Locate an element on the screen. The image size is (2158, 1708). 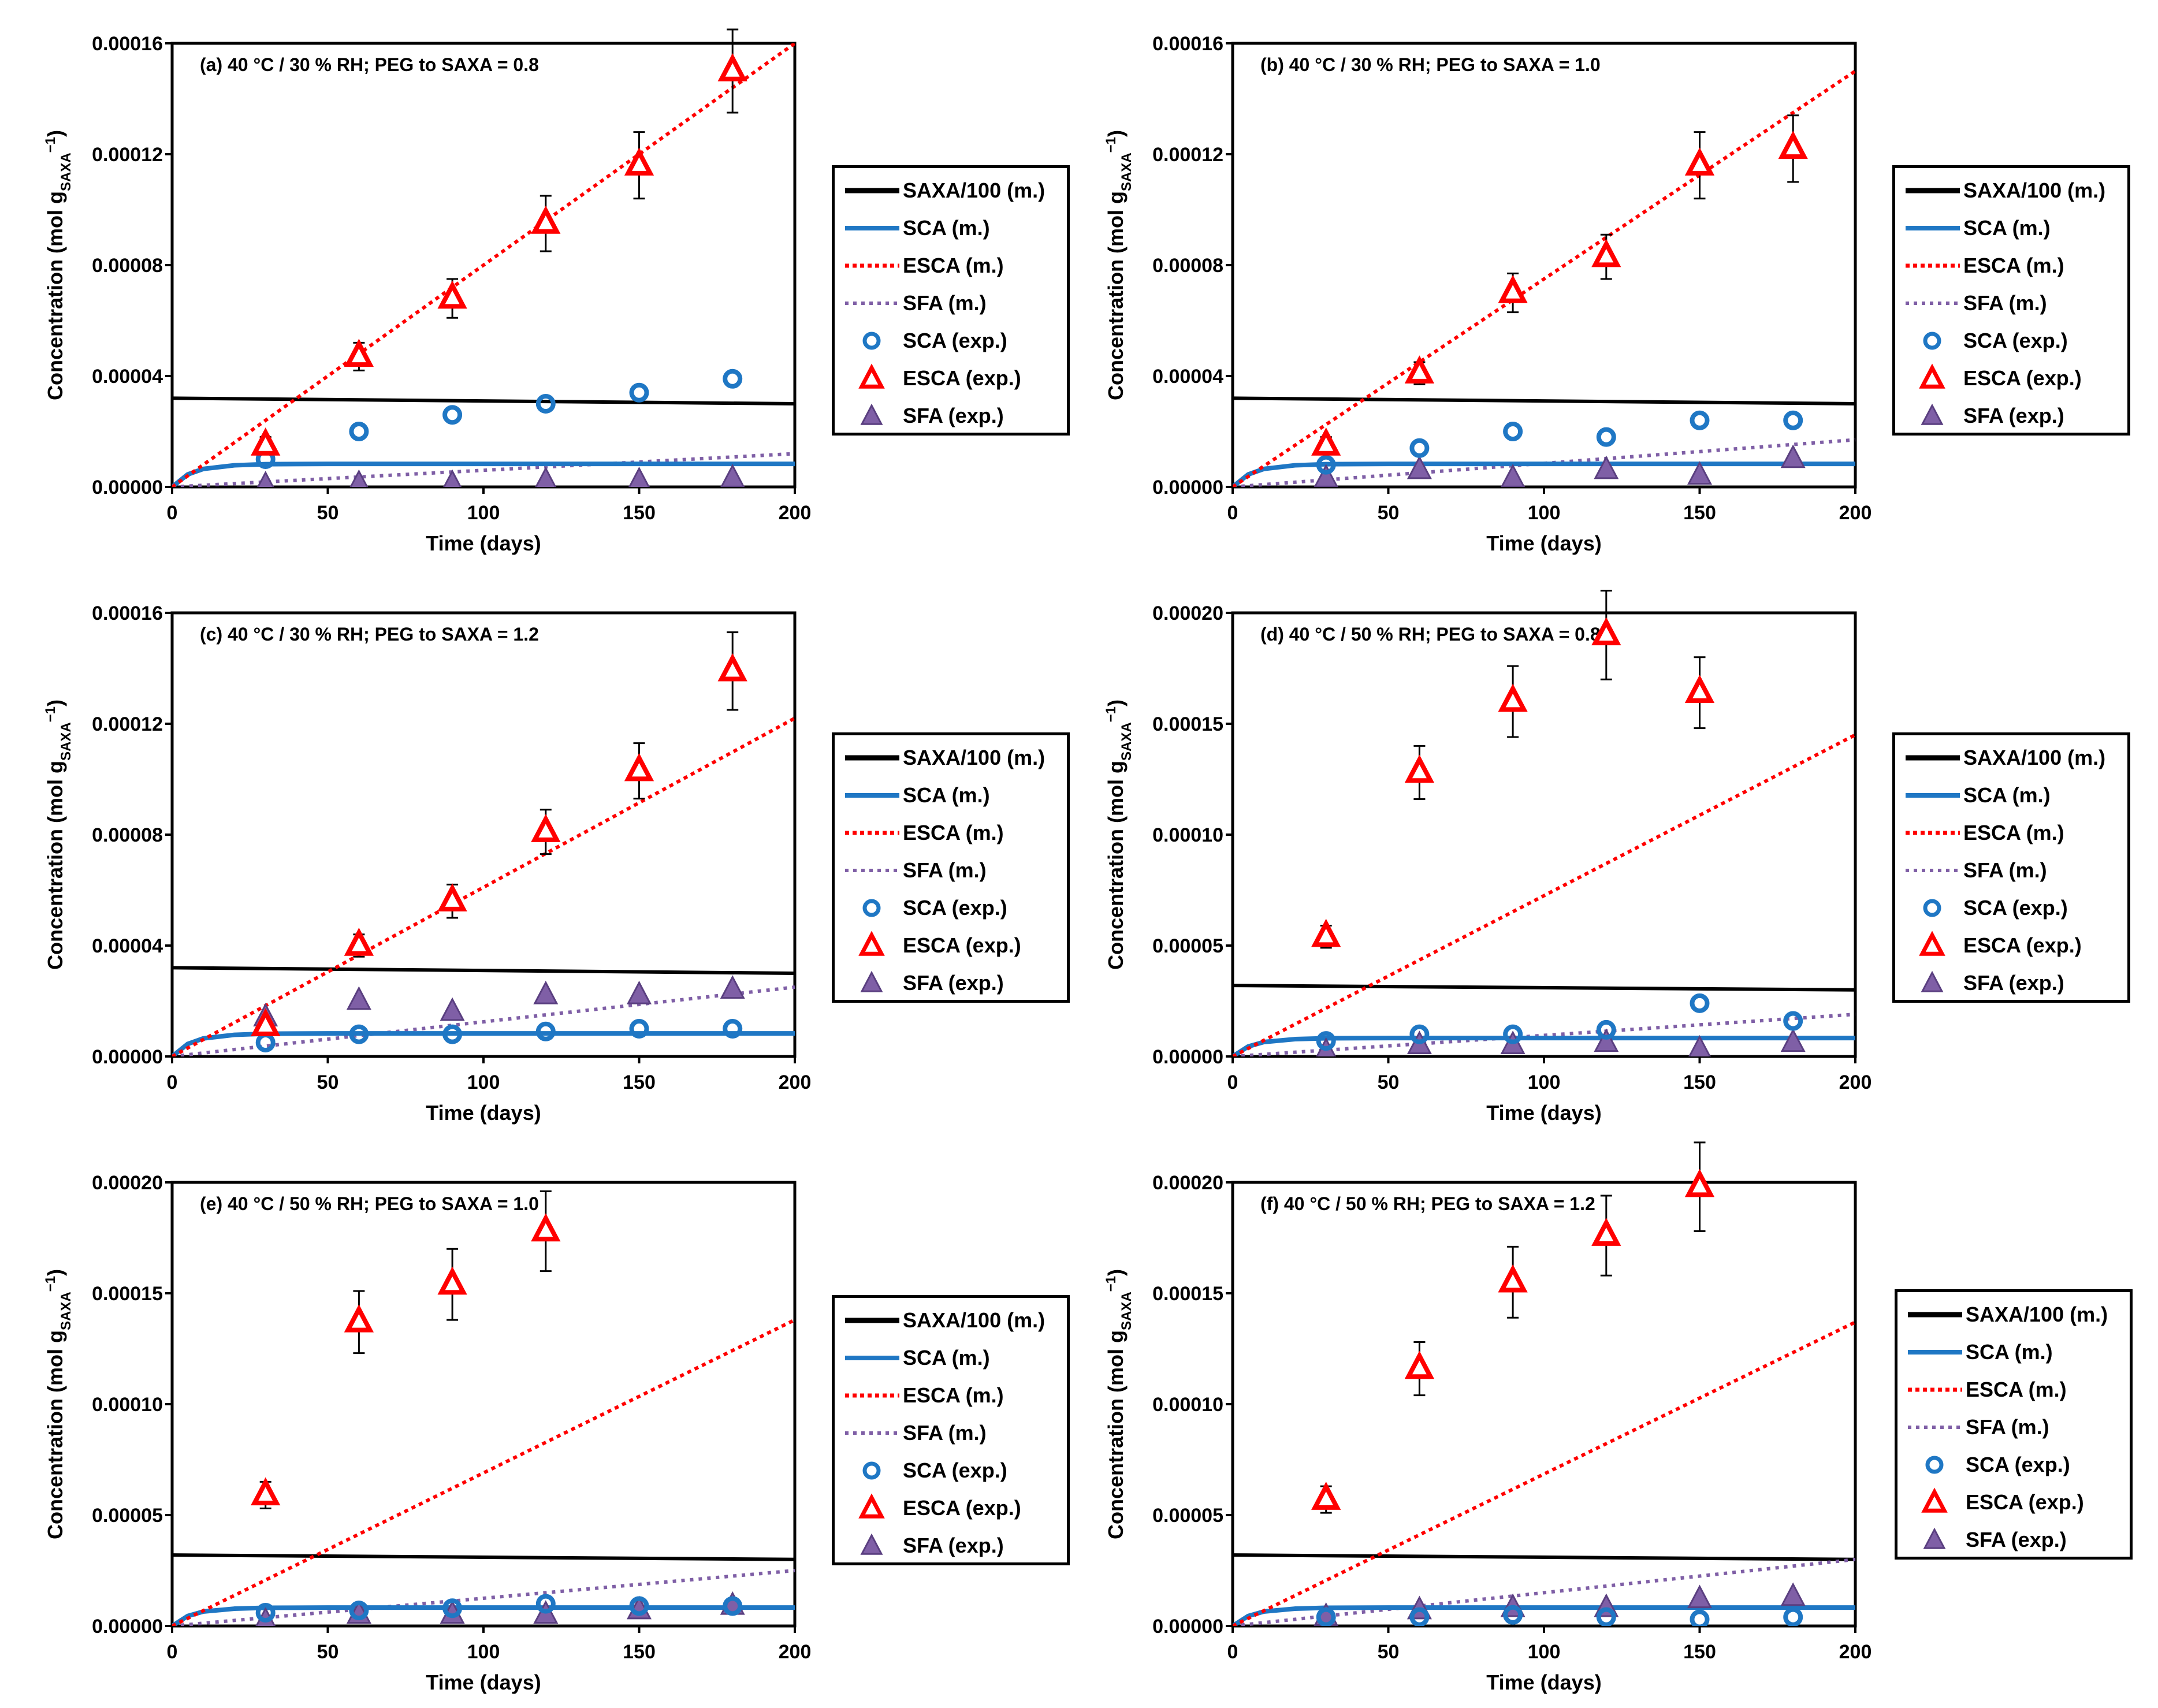
esca-model-line is located at coordinates (1544, 1473).